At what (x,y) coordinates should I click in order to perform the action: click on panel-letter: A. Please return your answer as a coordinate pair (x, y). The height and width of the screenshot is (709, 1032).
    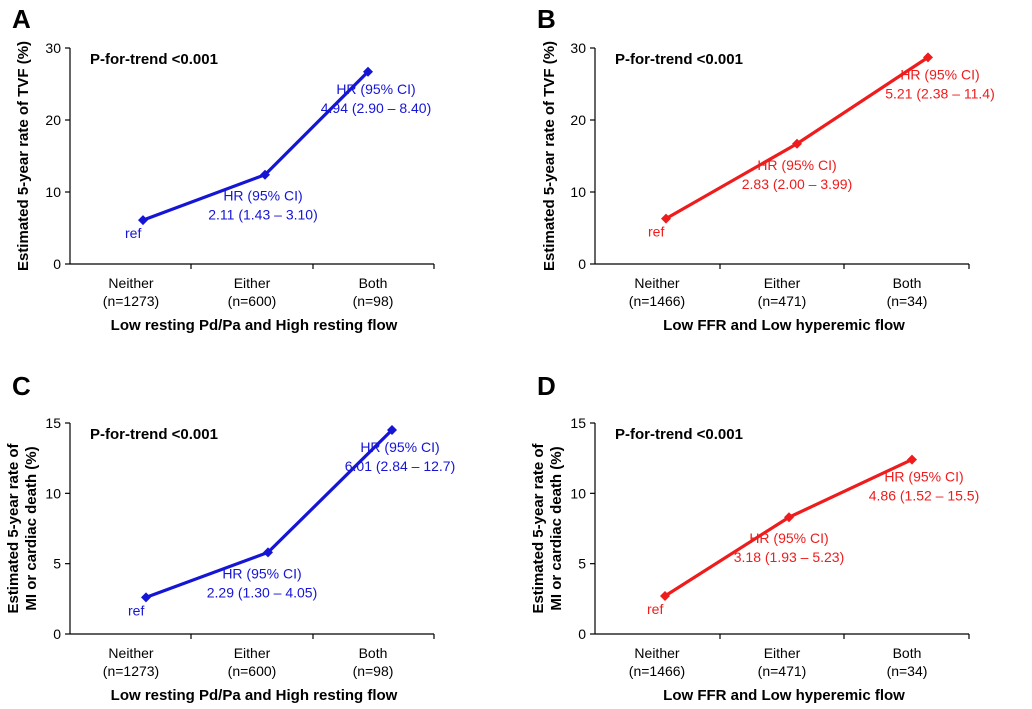
    Looking at the image, I should click on (21, 19).